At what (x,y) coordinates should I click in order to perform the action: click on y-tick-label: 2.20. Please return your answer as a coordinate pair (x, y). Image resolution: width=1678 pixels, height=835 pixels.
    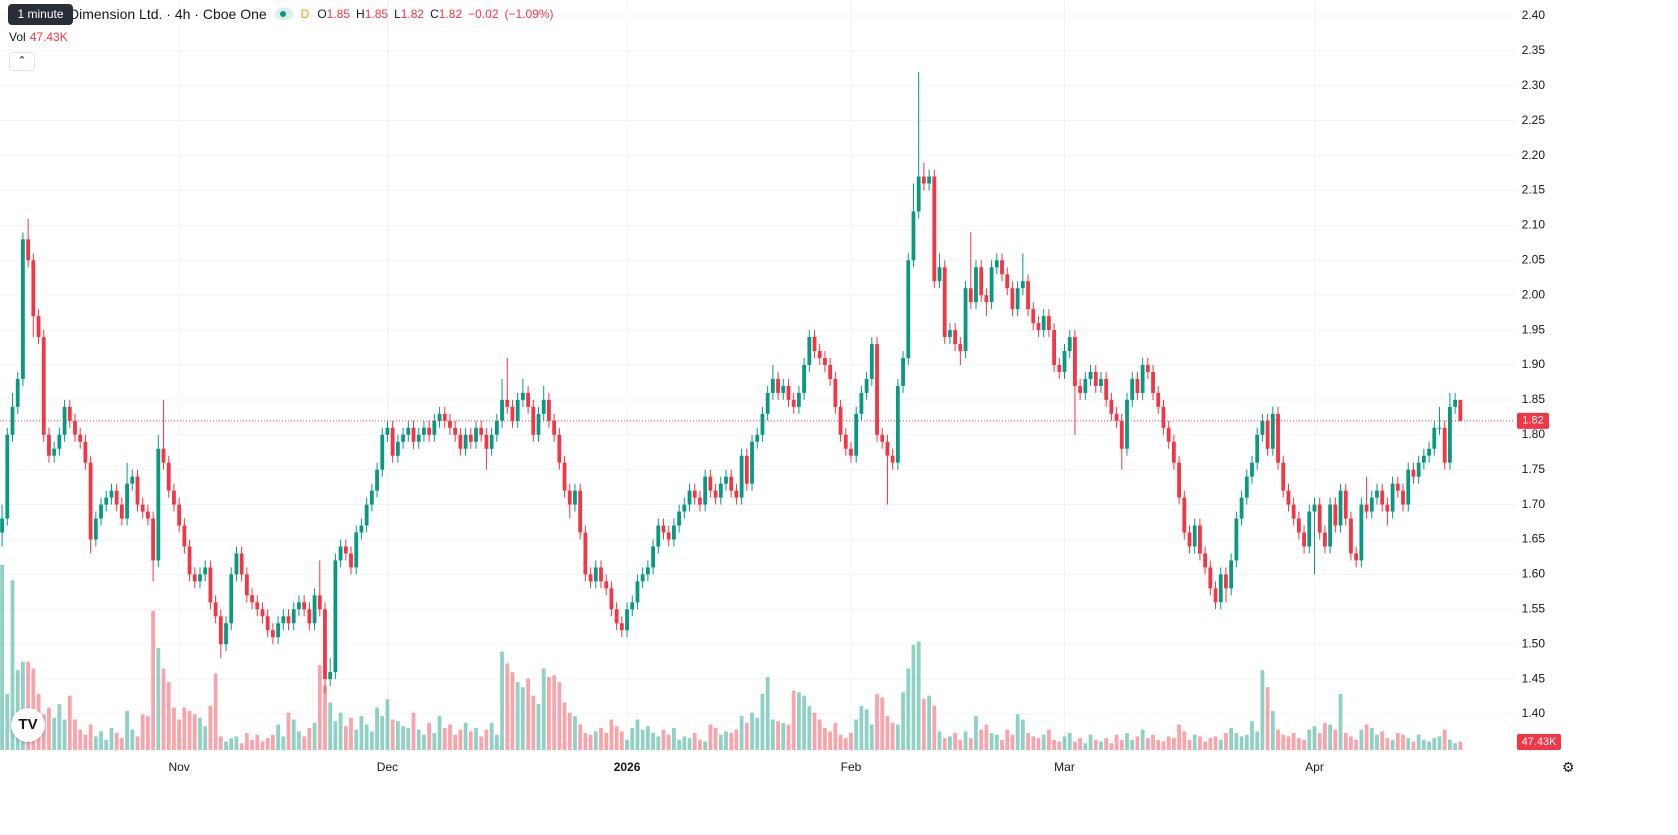
    Looking at the image, I should click on (1534, 155).